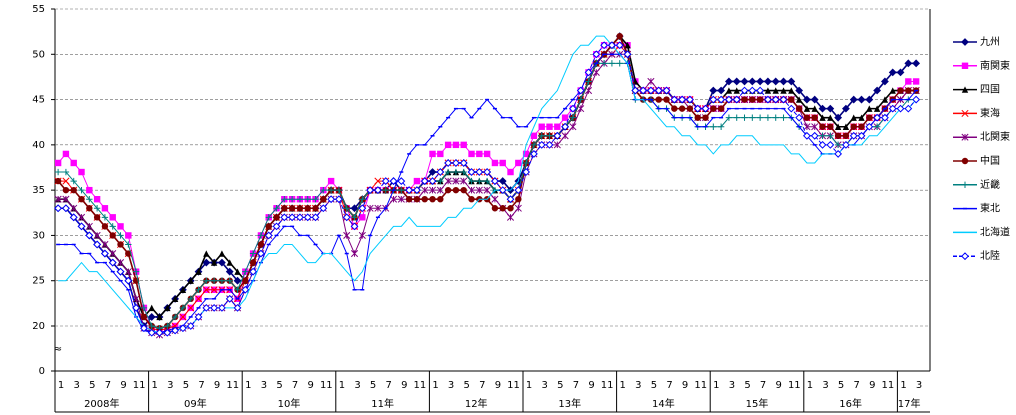  What do you see at coordinates (58, 349) in the screenshot?
I see `axis-break: ≈` at bounding box center [58, 349].